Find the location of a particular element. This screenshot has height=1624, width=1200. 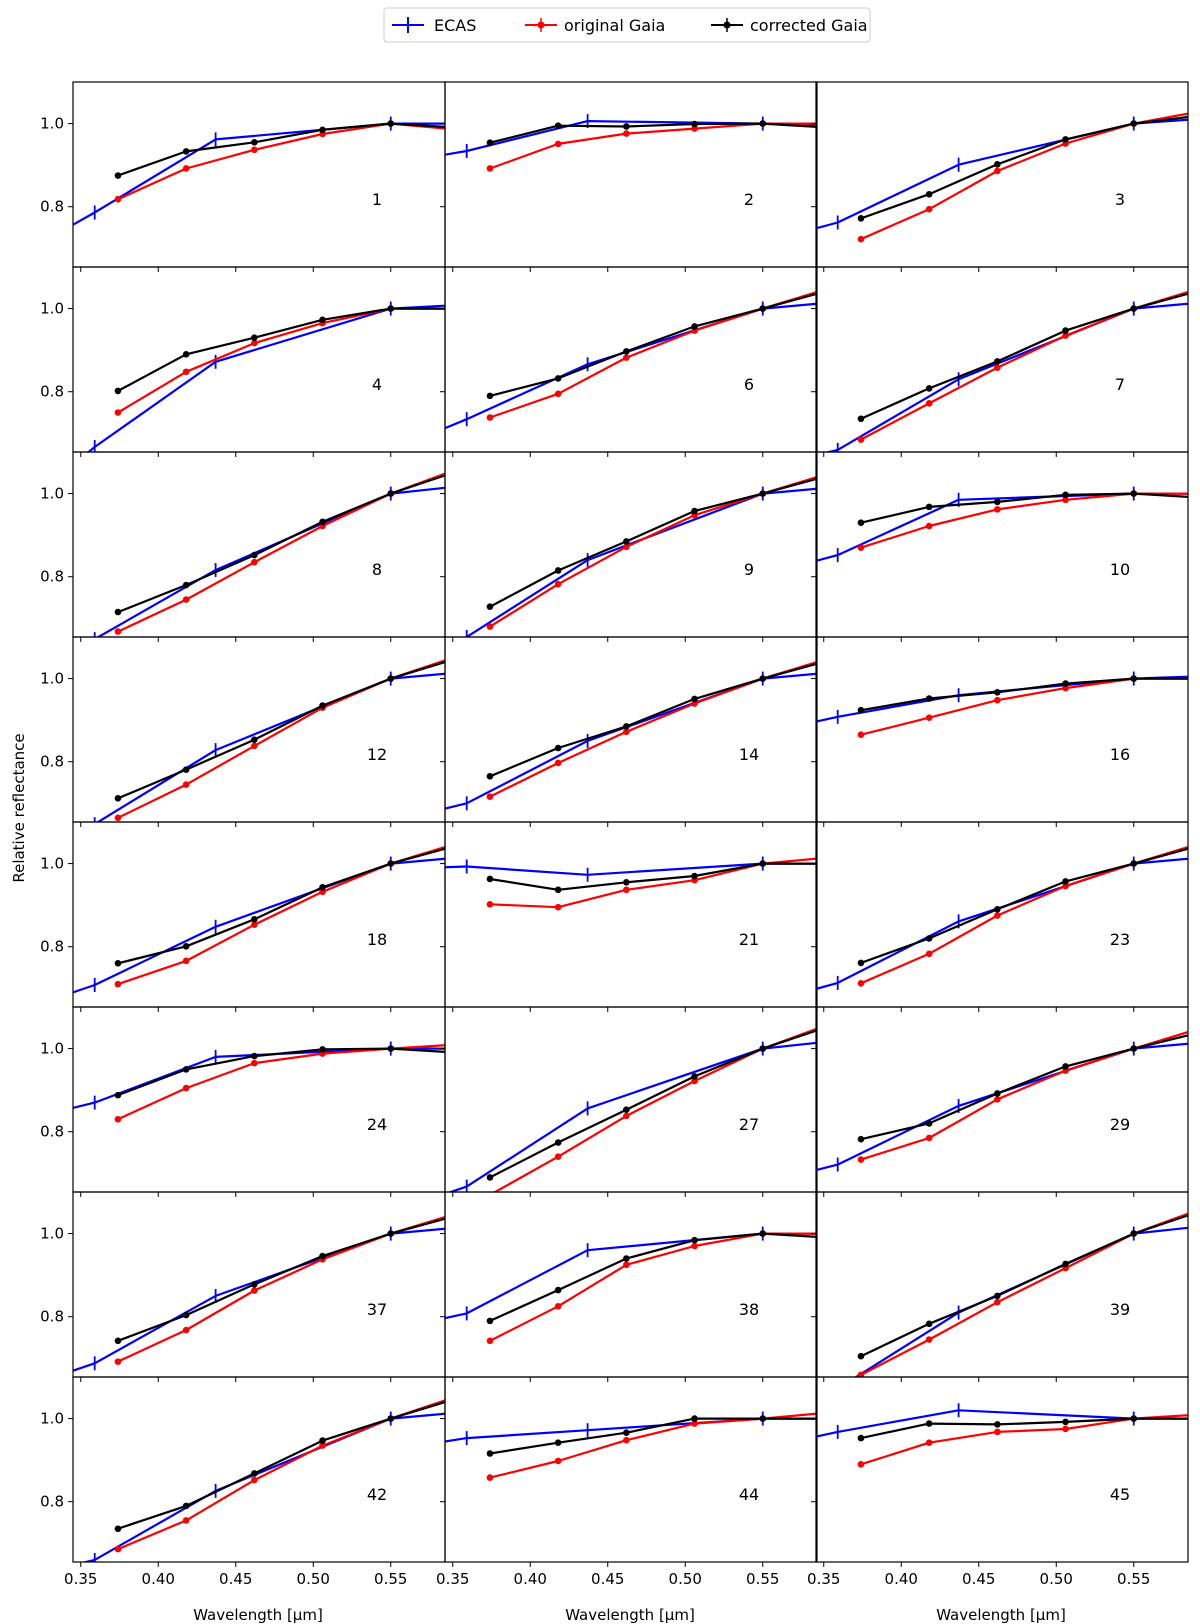

panel-37-original-line is located at coordinates (281, 1289).